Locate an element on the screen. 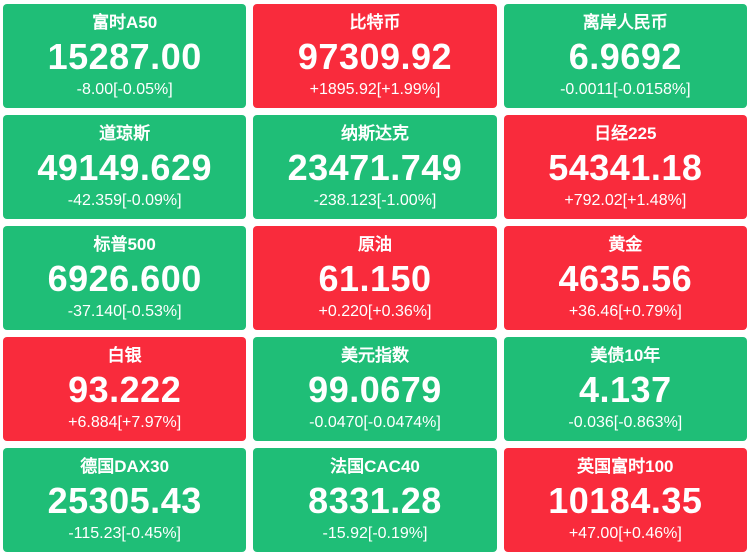 Image resolution: width=750 pixels, height=560 pixels. market-tile: 富时A50 15287.00 -8.00[-0.05%] is located at coordinates (125, 56).